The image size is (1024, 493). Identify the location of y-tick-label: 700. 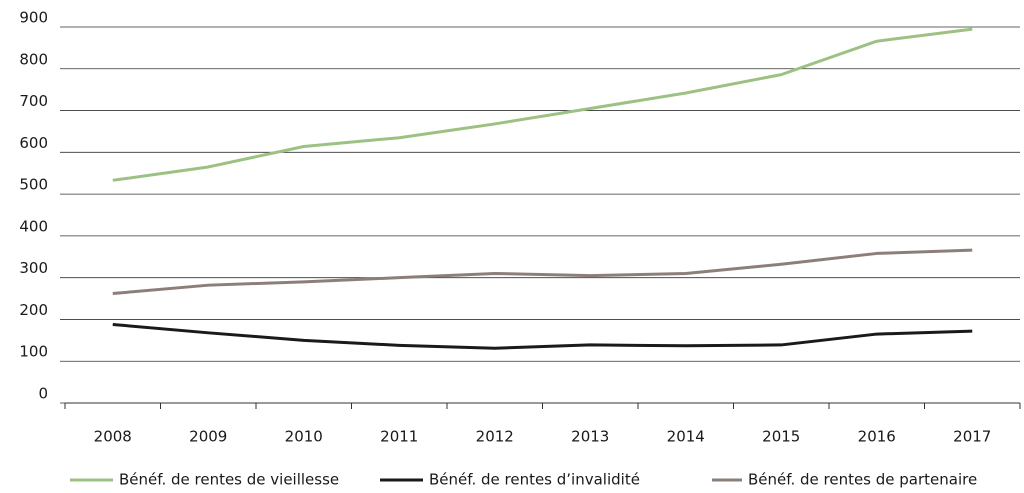
(33, 101).